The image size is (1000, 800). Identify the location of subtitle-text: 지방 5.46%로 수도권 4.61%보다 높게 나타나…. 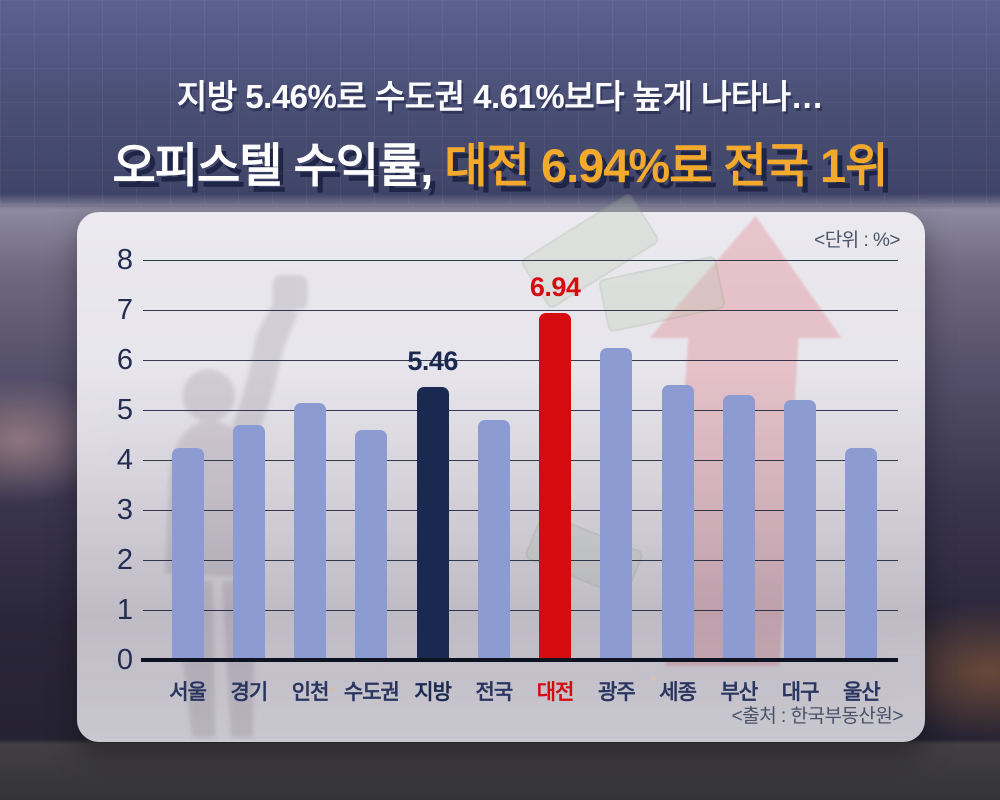
(500, 96).